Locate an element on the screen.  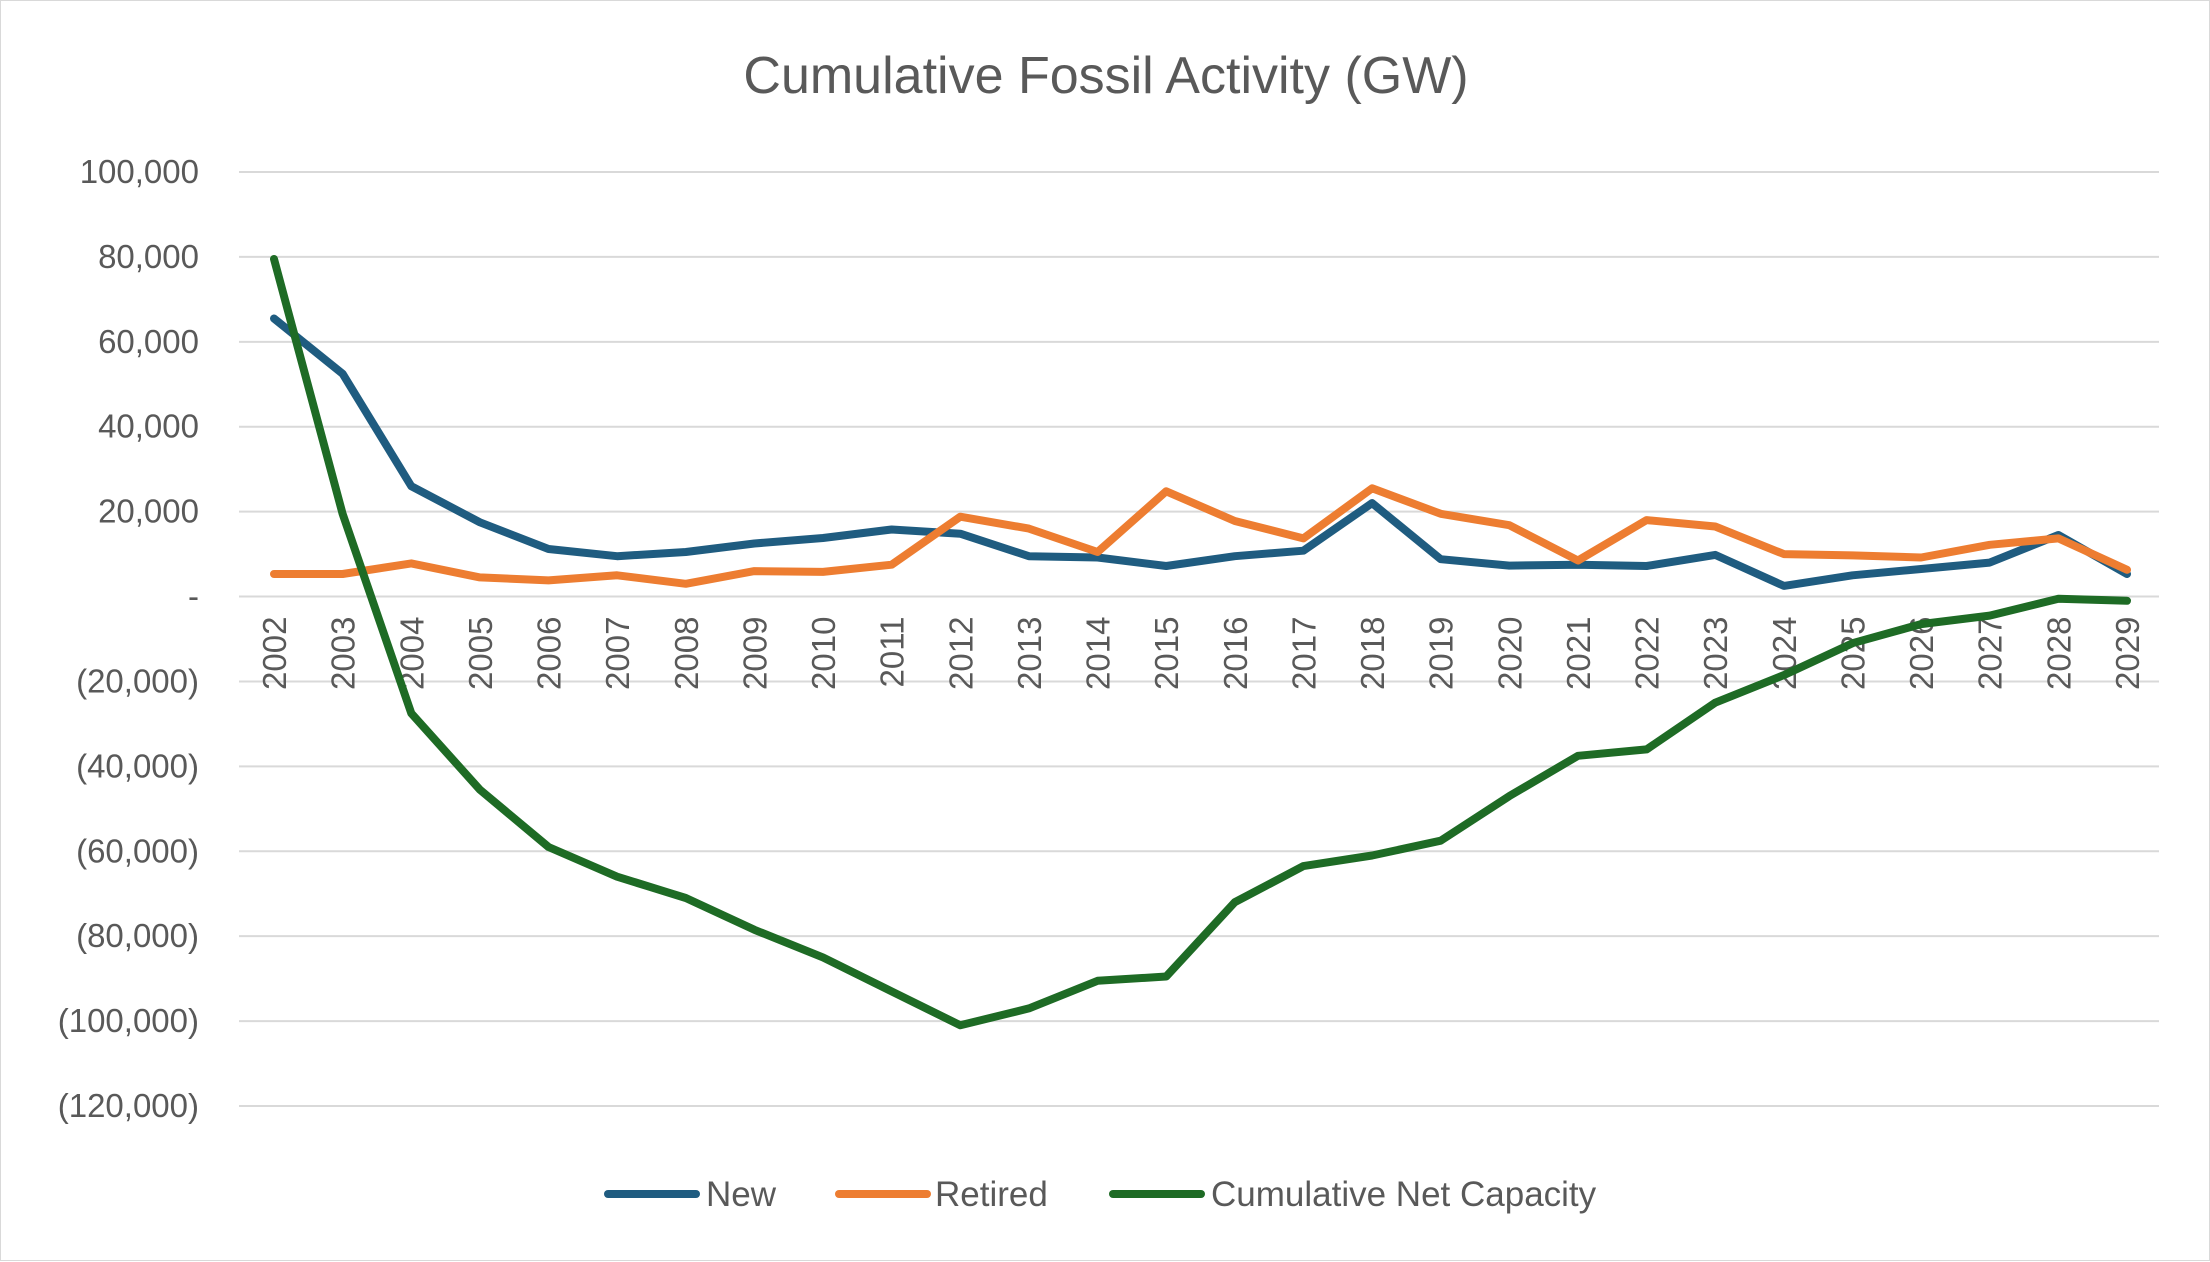
y-tick-label: (60,000) is located at coordinates (137, 850).